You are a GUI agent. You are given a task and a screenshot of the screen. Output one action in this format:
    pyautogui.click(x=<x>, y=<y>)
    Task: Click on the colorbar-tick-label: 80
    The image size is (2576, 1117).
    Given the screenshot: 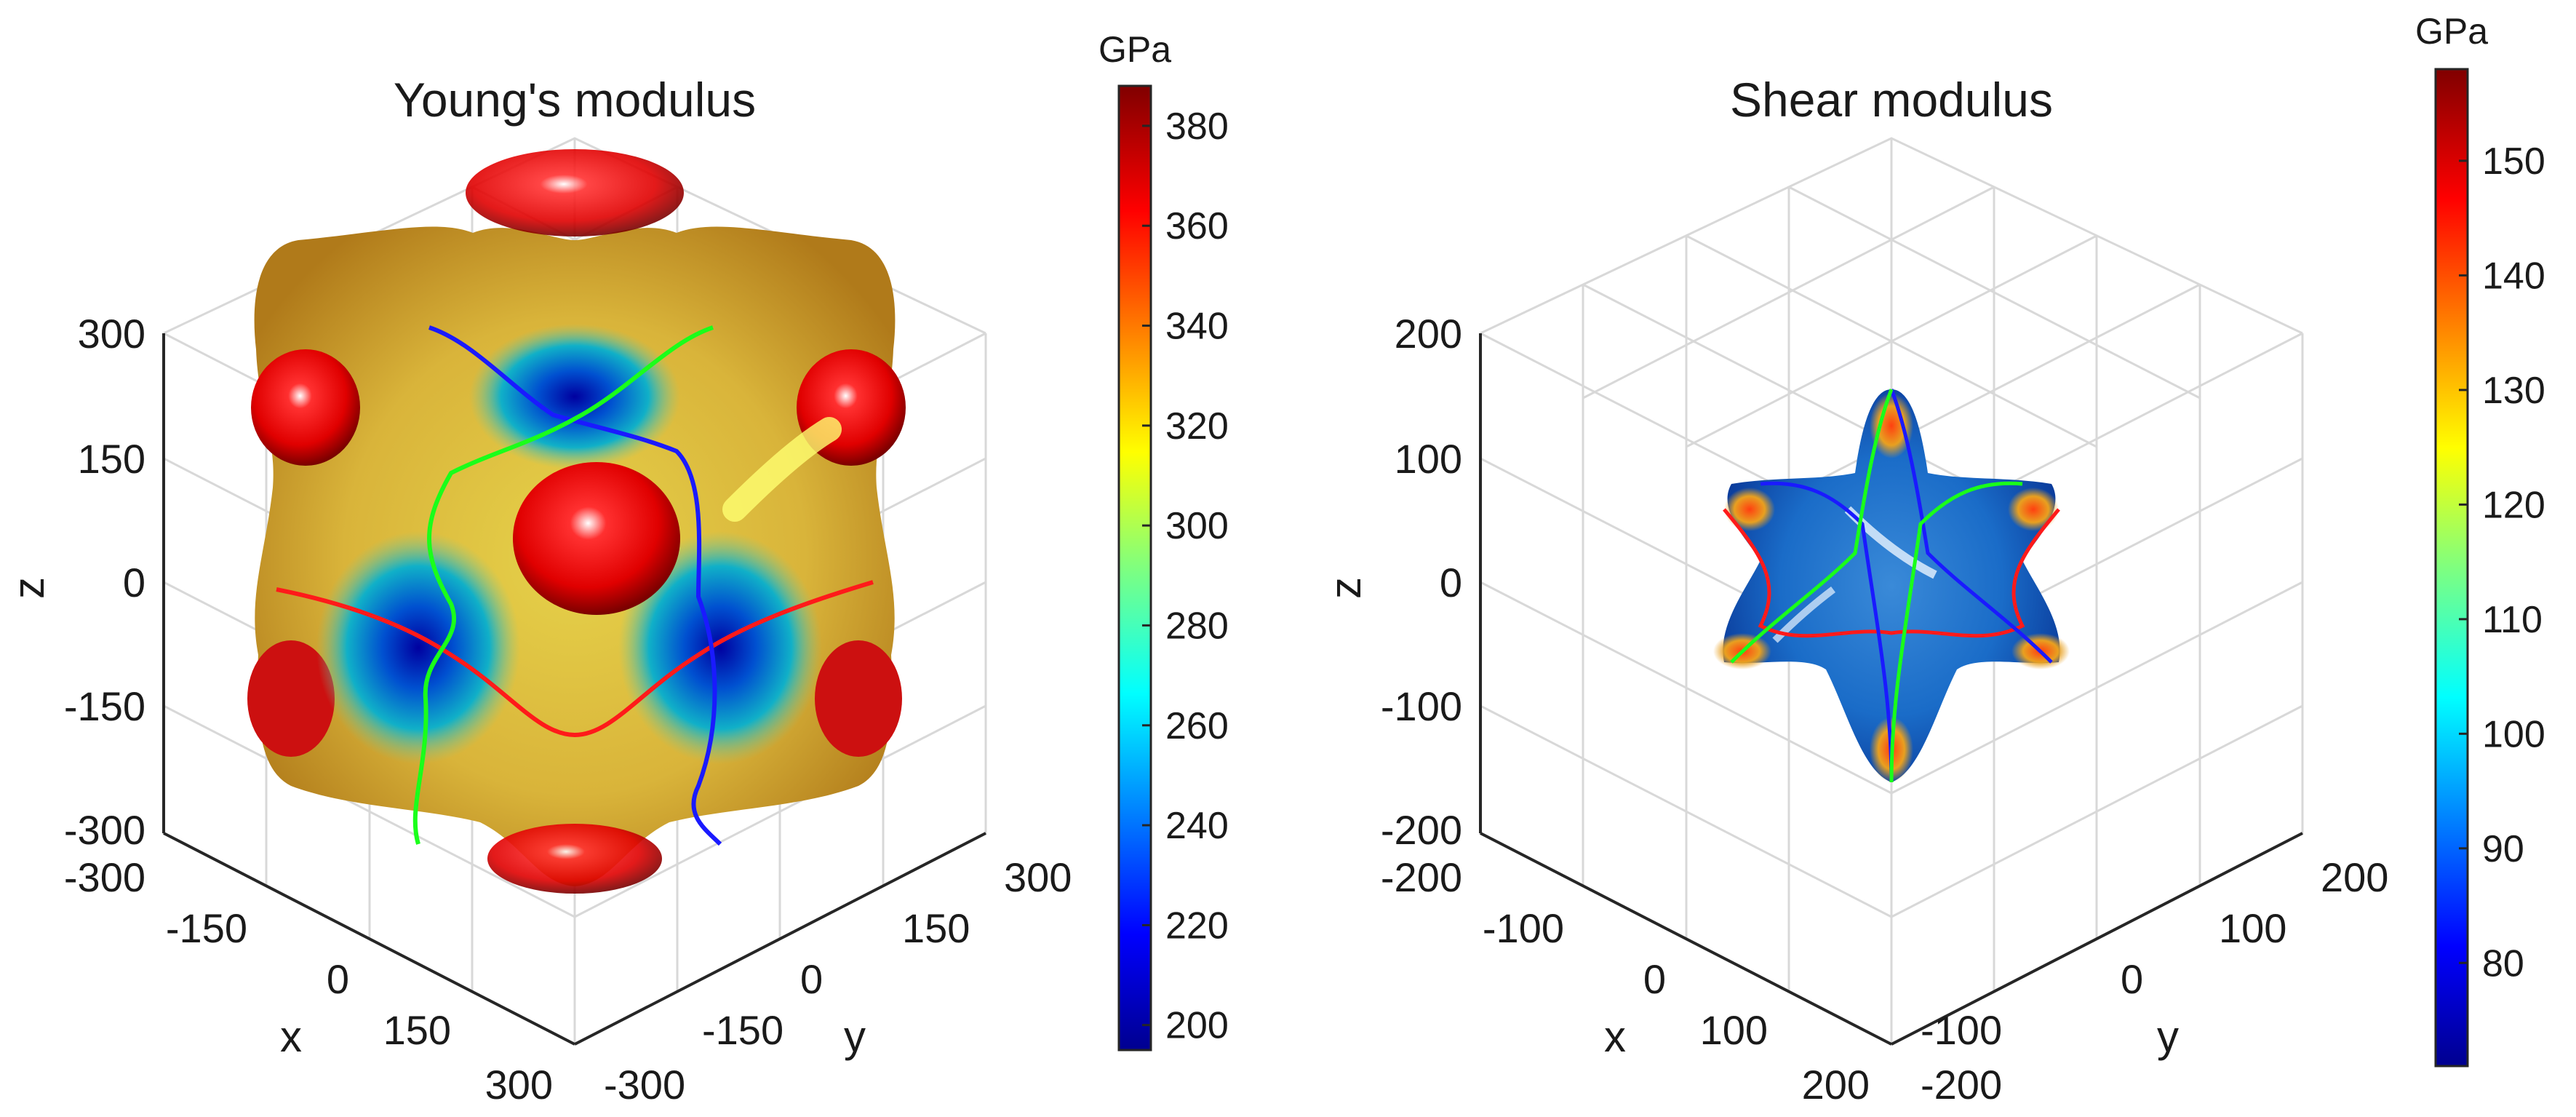 What is the action you would take?
    pyautogui.click(x=2503, y=963)
    